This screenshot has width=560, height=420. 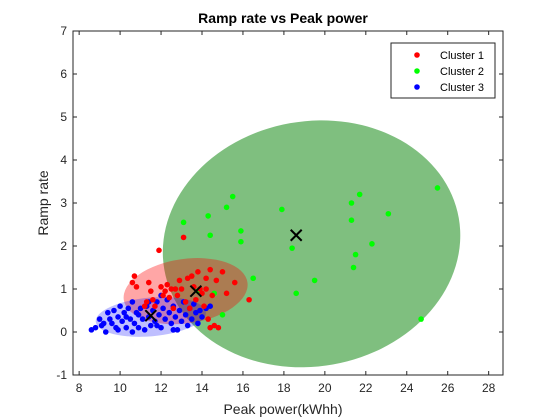 I want to click on x-tick-label: 16, so click(x=243, y=388).